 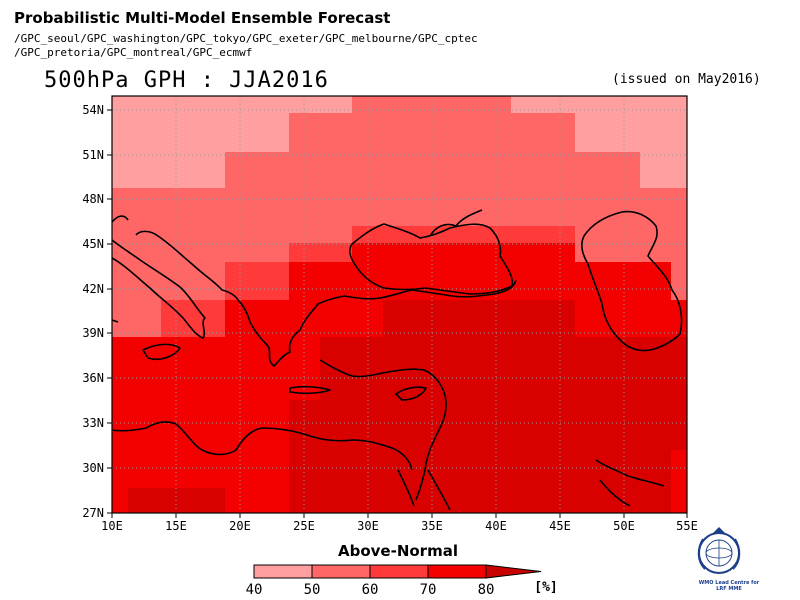 What do you see at coordinates (93, 513) in the screenshot?
I see `lat-label: 27N` at bounding box center [93, 513].